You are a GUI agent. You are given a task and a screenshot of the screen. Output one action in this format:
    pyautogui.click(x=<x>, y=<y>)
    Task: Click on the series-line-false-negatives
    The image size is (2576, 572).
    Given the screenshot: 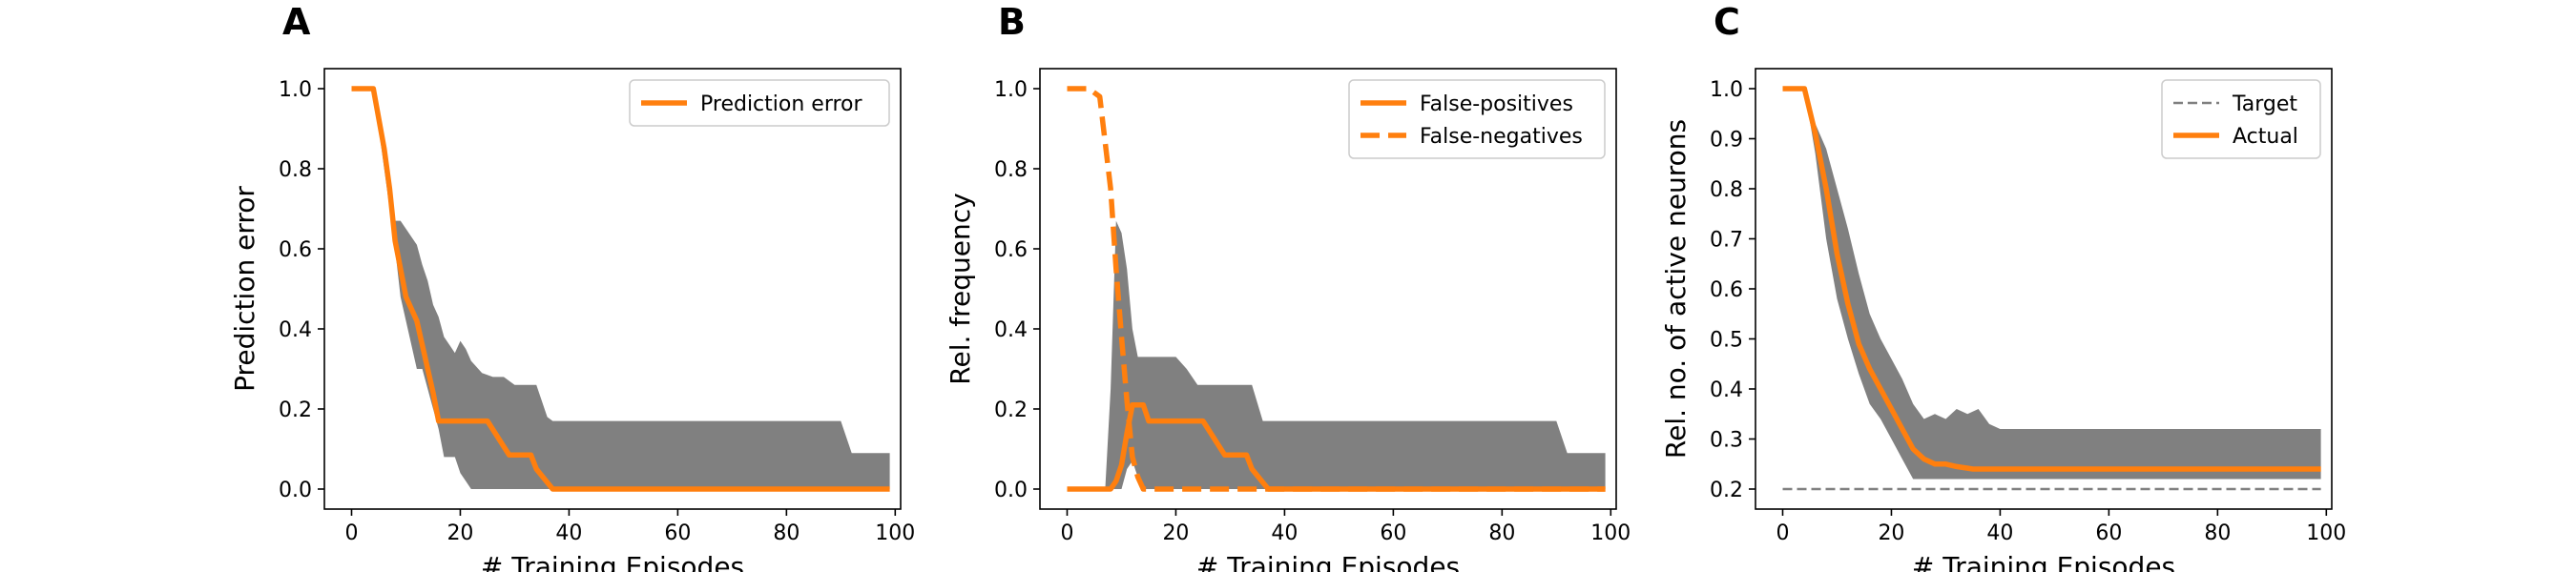 What is the action you would take?
    pyautogui.click(x=1336, y=289)
    